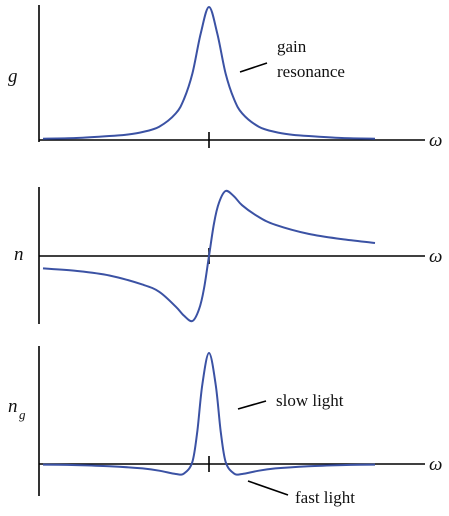  Describe the element at coordinates (13, 76) in the screenshot. I see `ylabel-g: g` at that location.